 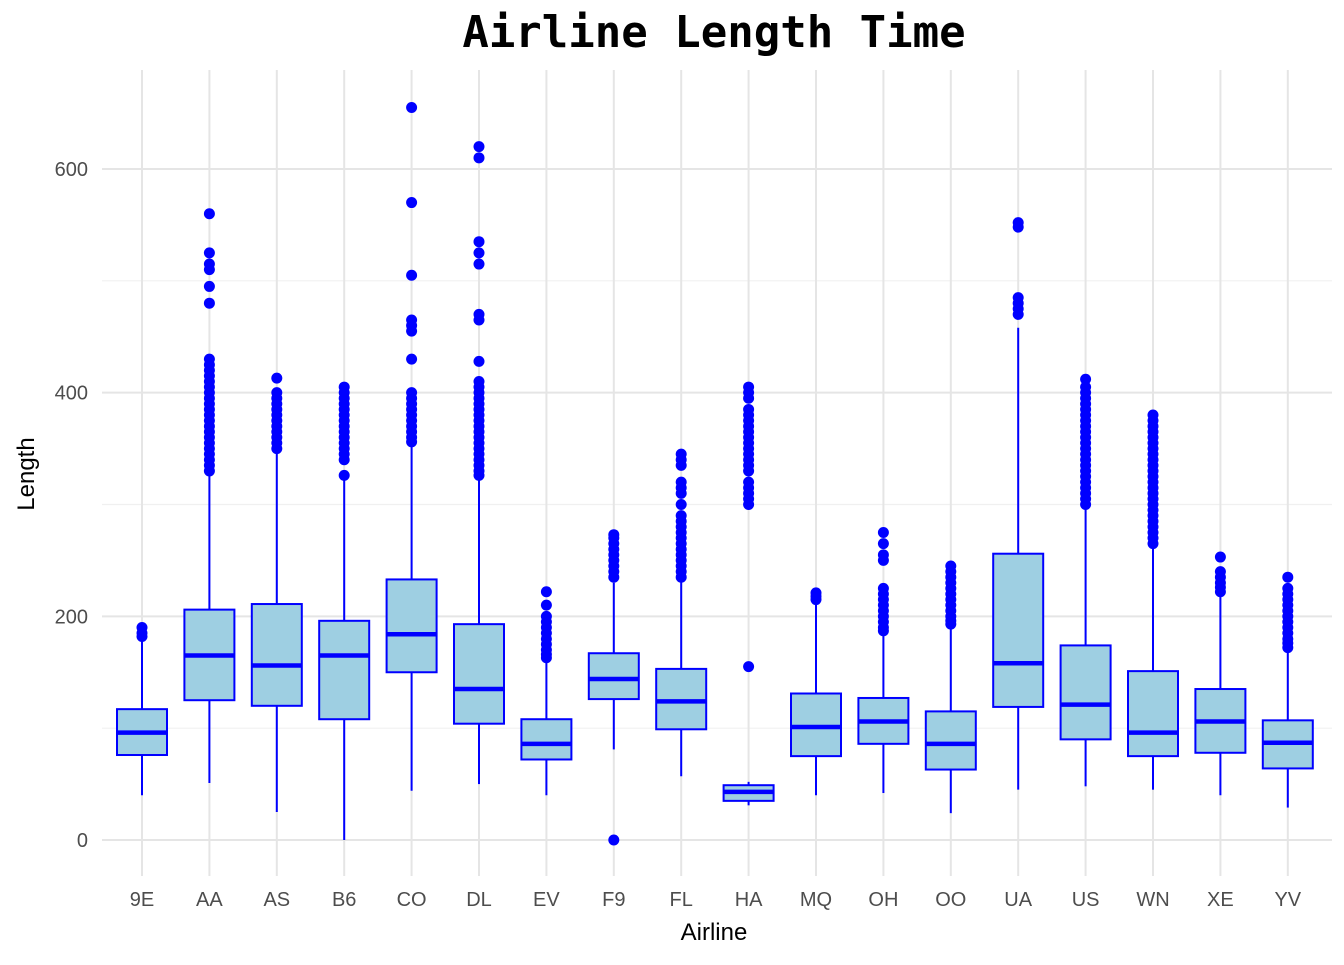 What do you see at coordinates (546, 691) in the screenshot?
I see `box-EV` at bounding box center [546, 691].